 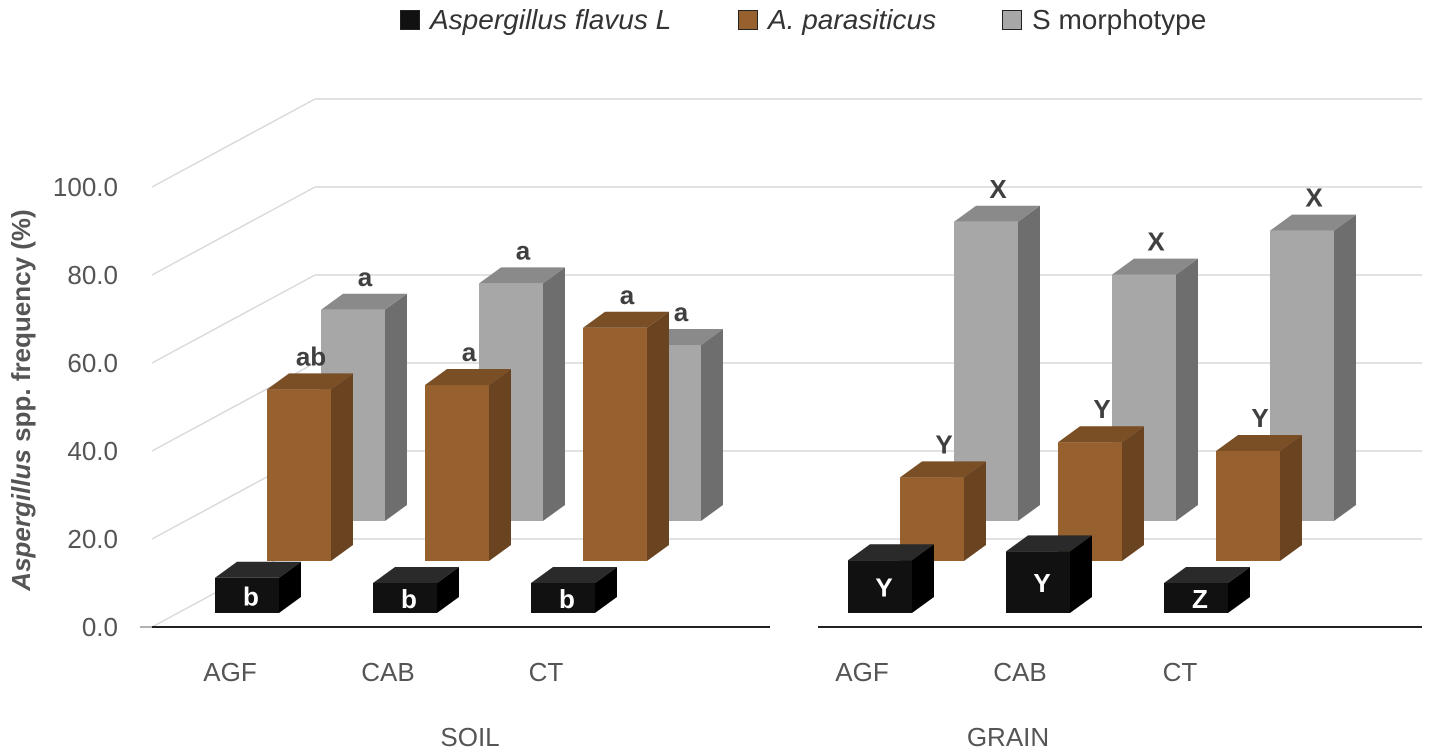 I want to click on bar-grain-agf-flavus, so click(x=891, y=578).